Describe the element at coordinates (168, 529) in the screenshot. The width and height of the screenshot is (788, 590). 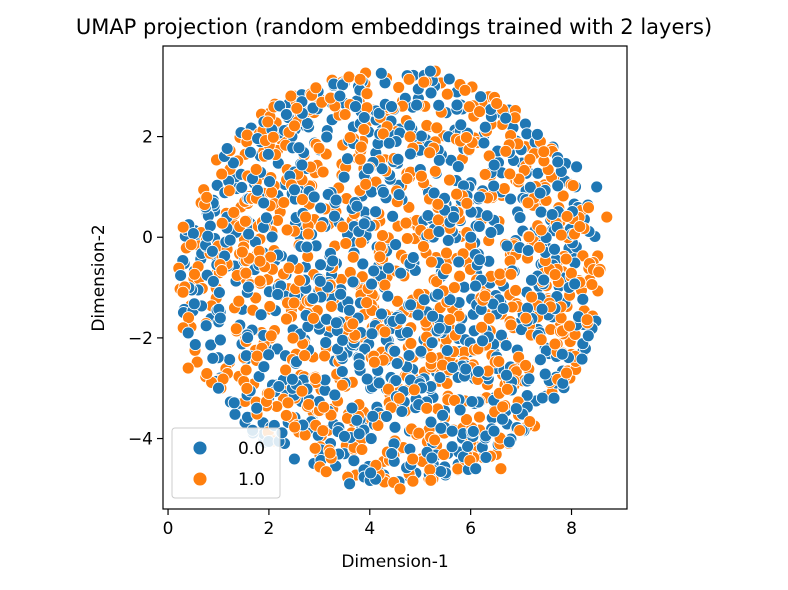
I see `x-tick-label: 0` at that location.